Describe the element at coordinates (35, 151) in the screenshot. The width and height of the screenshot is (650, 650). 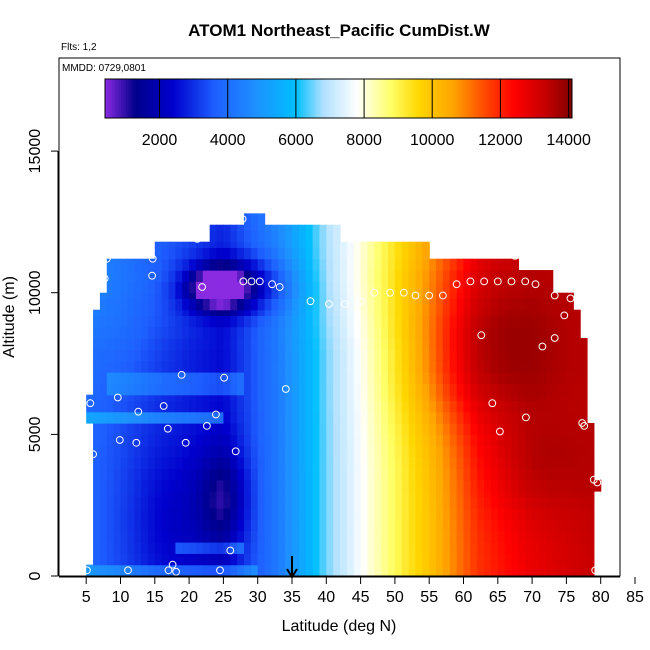
I see `y-tick-label: 15000` at that location.